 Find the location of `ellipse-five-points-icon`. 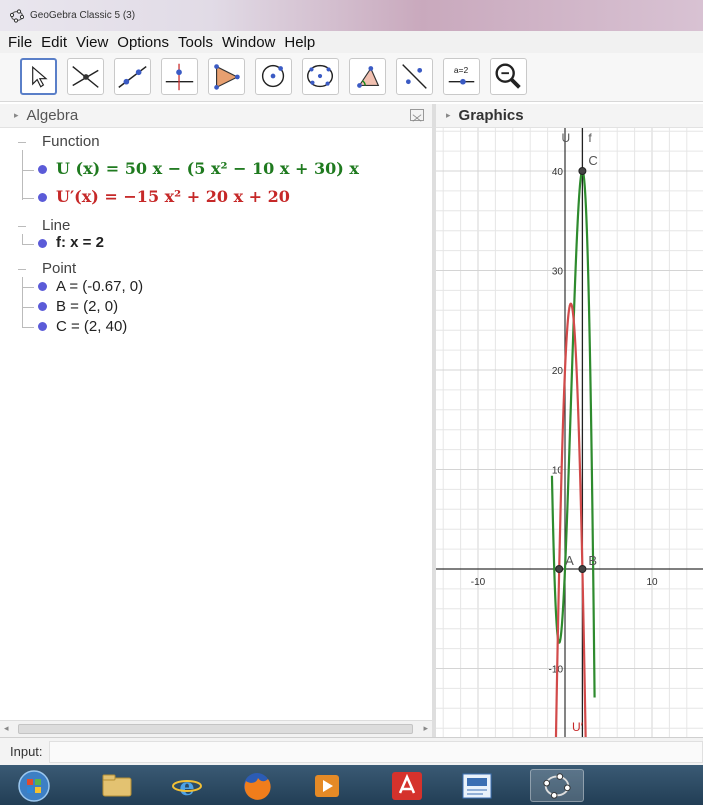

ellipse-five-points-icon is located at coordinates (320, 76).